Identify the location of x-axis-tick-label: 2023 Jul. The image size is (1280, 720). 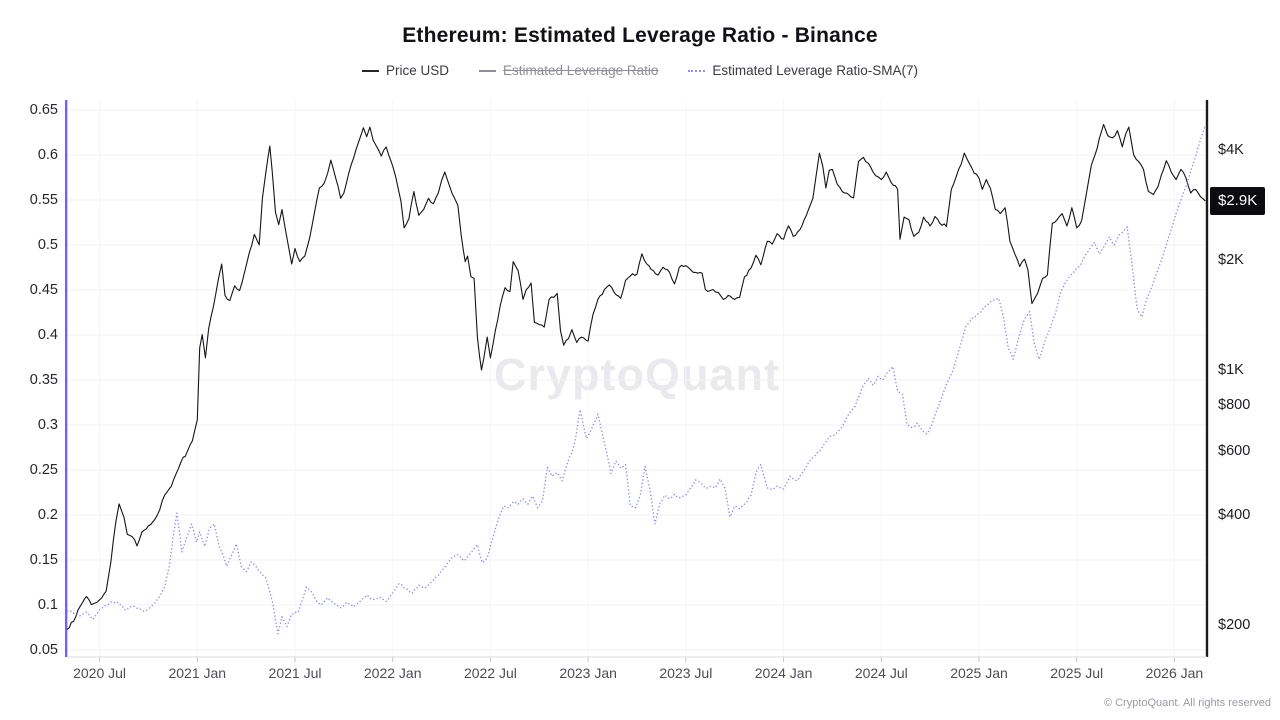
(686, 673).